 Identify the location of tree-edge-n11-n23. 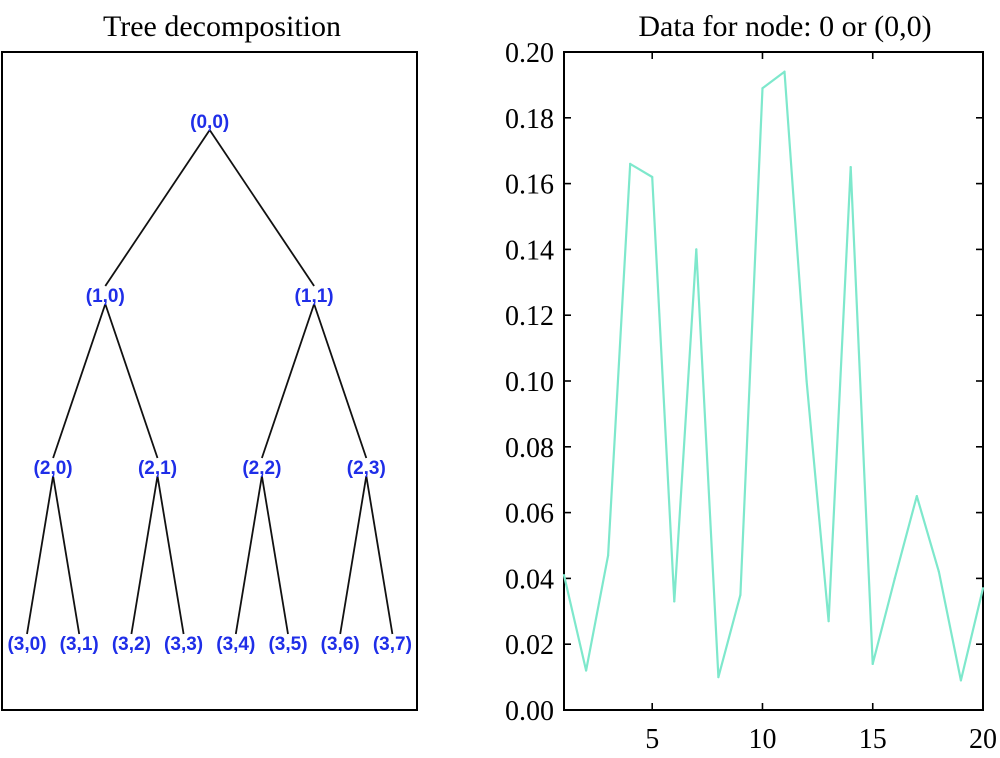
(340, 381).